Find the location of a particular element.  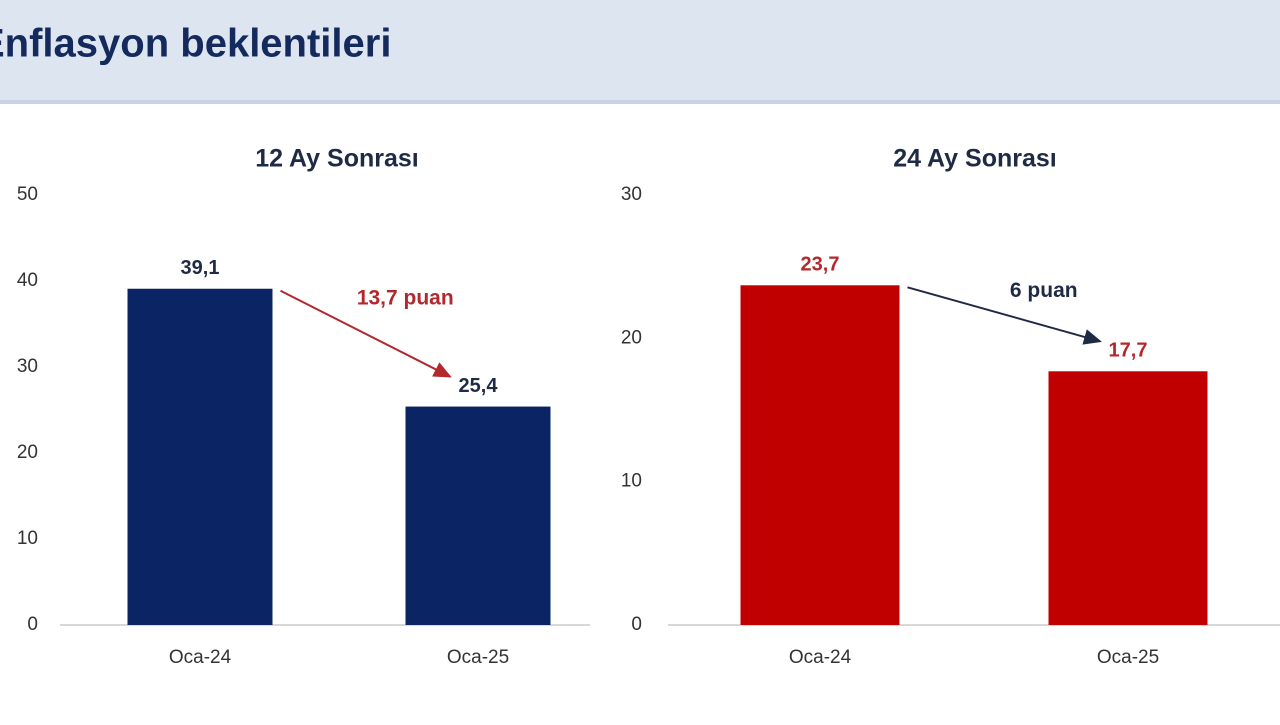

y-tick-label: 50 is located at coordinates (27, 194).